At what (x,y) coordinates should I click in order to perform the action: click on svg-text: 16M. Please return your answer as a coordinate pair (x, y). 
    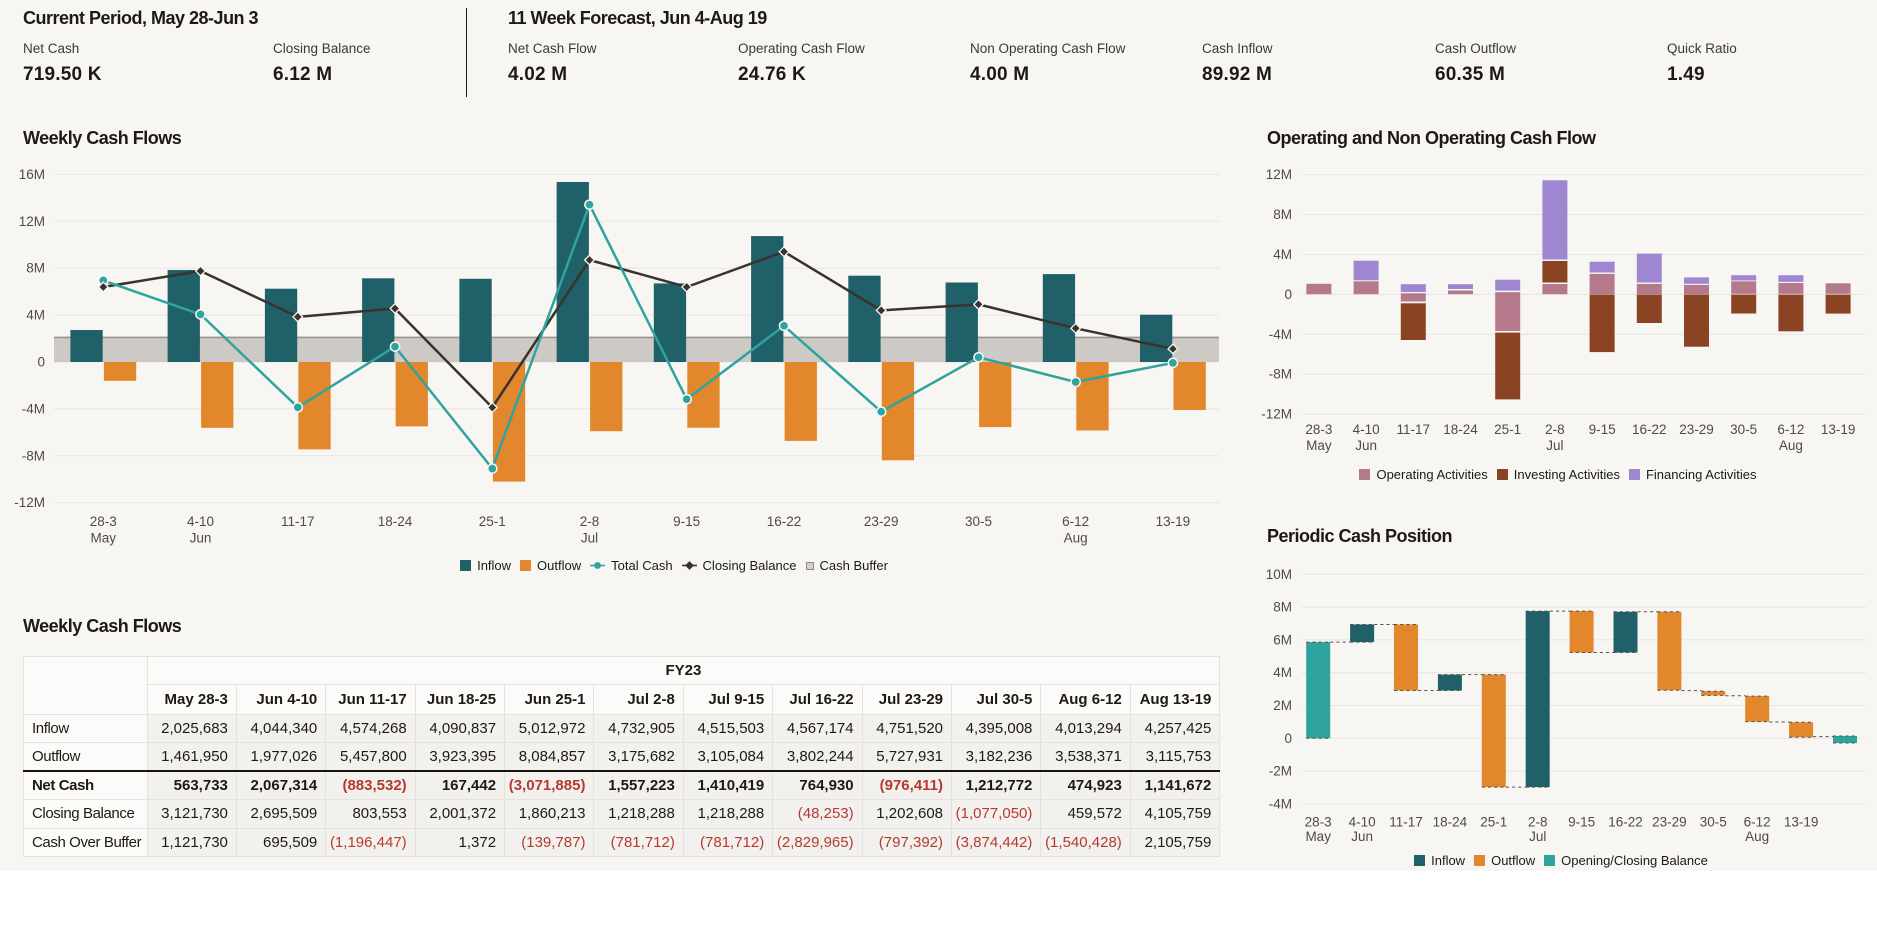
    Looking at the image, I should click on (32, 174).